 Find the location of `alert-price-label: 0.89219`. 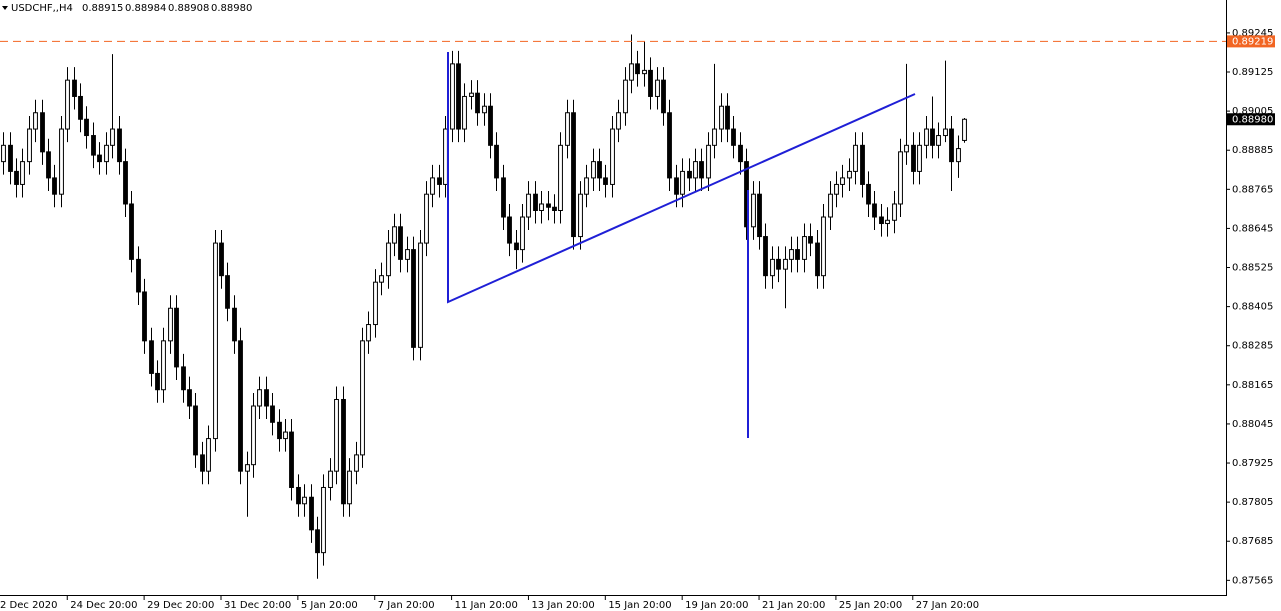

alert-price-label: 0.89219 is located at coordinates (1252, 41).